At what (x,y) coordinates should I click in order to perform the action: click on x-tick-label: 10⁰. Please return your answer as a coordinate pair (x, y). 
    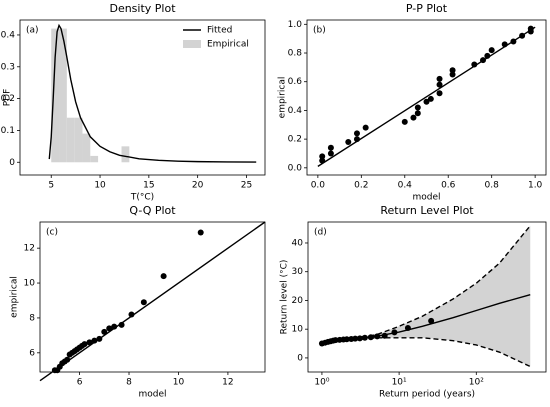
    Looking at the image, I should click on (321, 383).